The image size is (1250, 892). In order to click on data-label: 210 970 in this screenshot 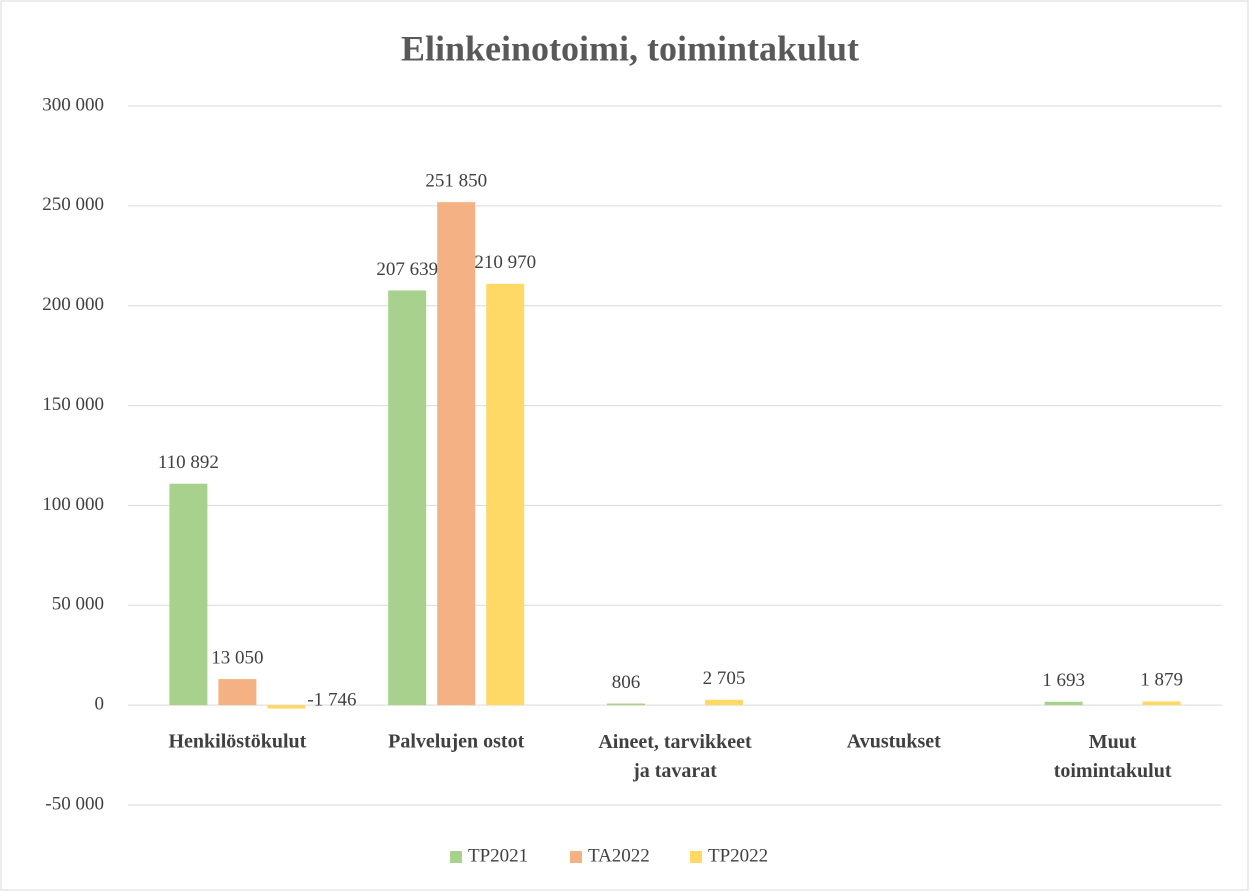, I will do `click(505, 262)`.